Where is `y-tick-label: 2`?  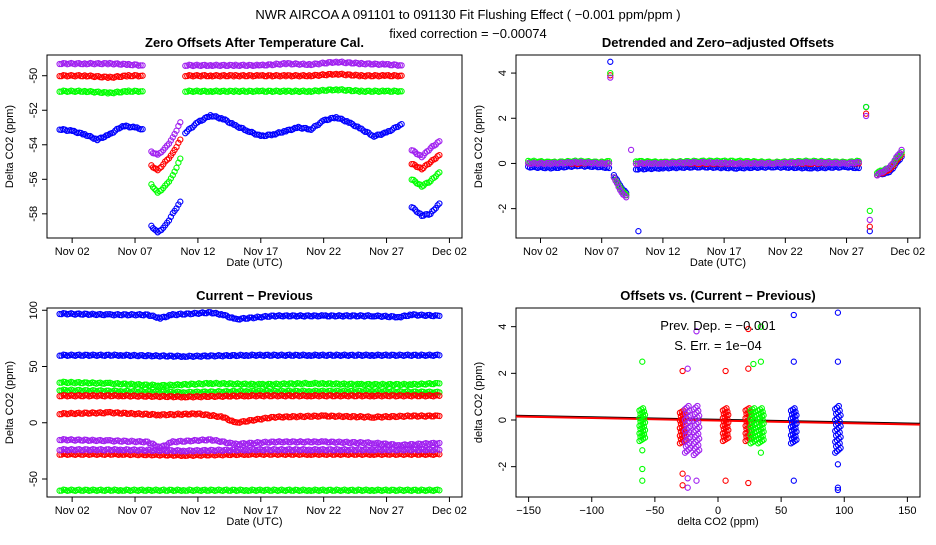 y-tick-label: 2 is located at coordinates (503, 118).